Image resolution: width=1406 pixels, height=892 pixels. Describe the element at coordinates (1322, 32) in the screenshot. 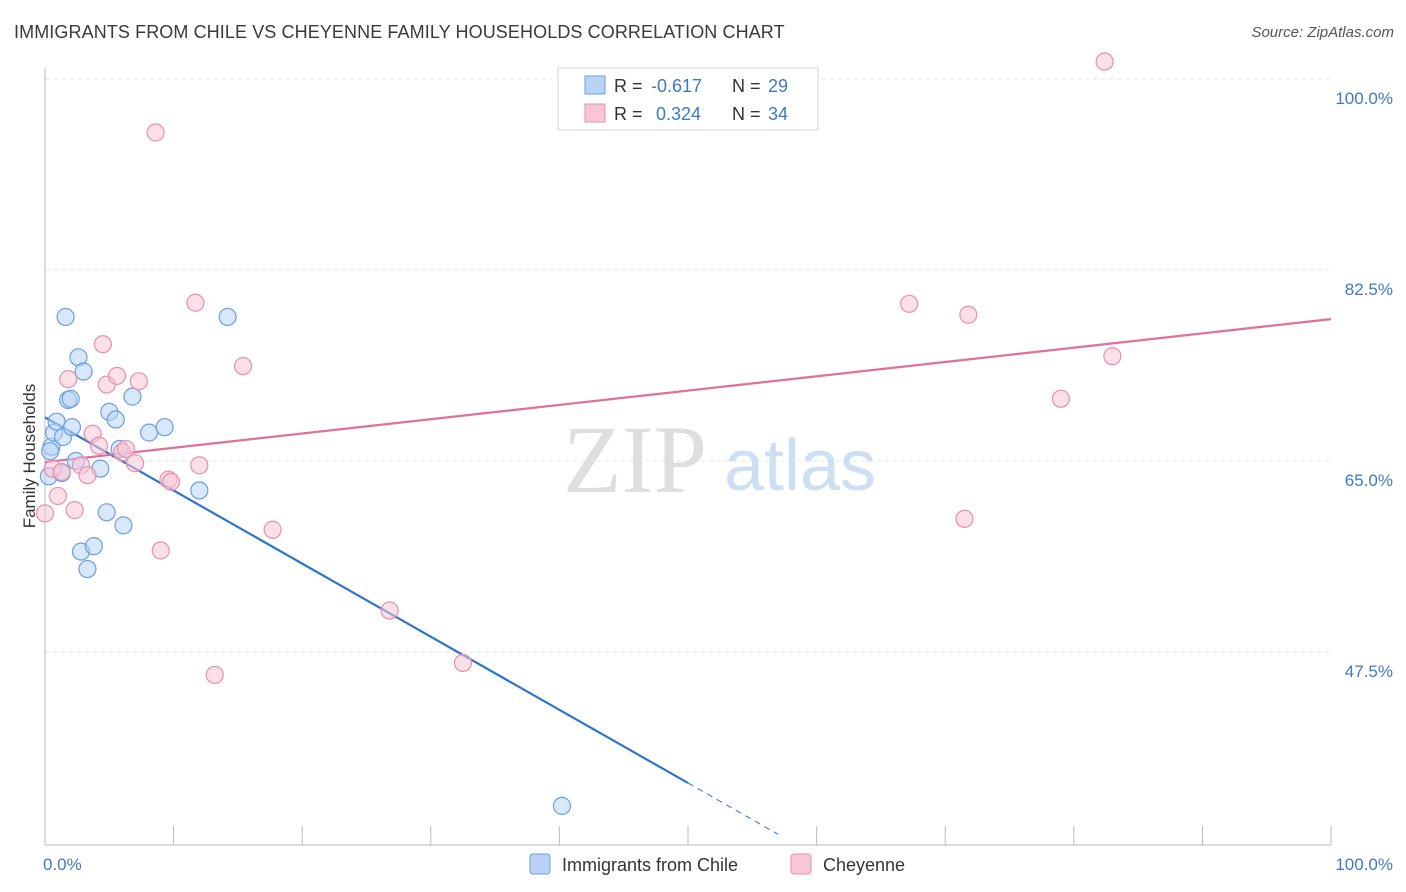

I see `source-label: Source: ZipAtlas.com` at that location.